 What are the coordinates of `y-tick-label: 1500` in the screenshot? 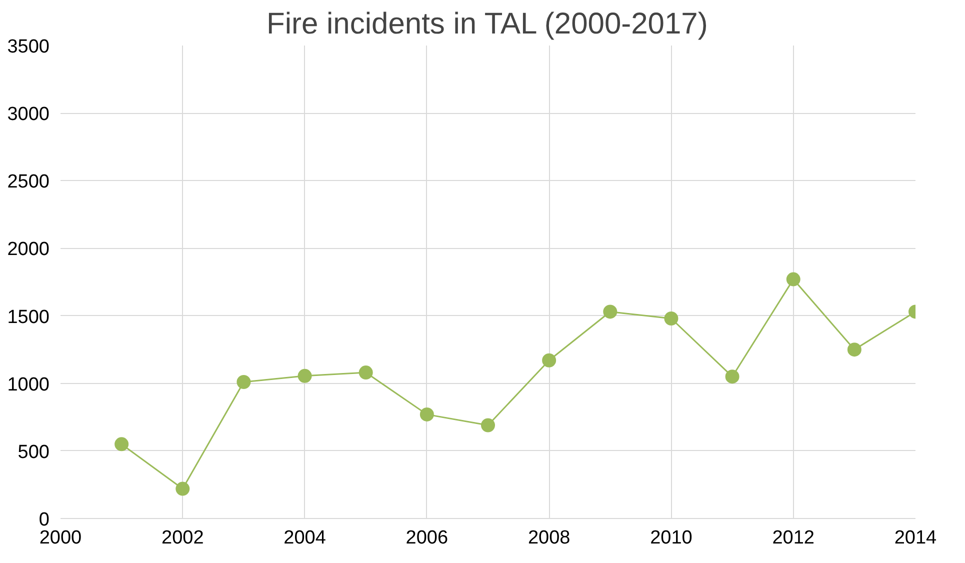 It's located at (28, 317).